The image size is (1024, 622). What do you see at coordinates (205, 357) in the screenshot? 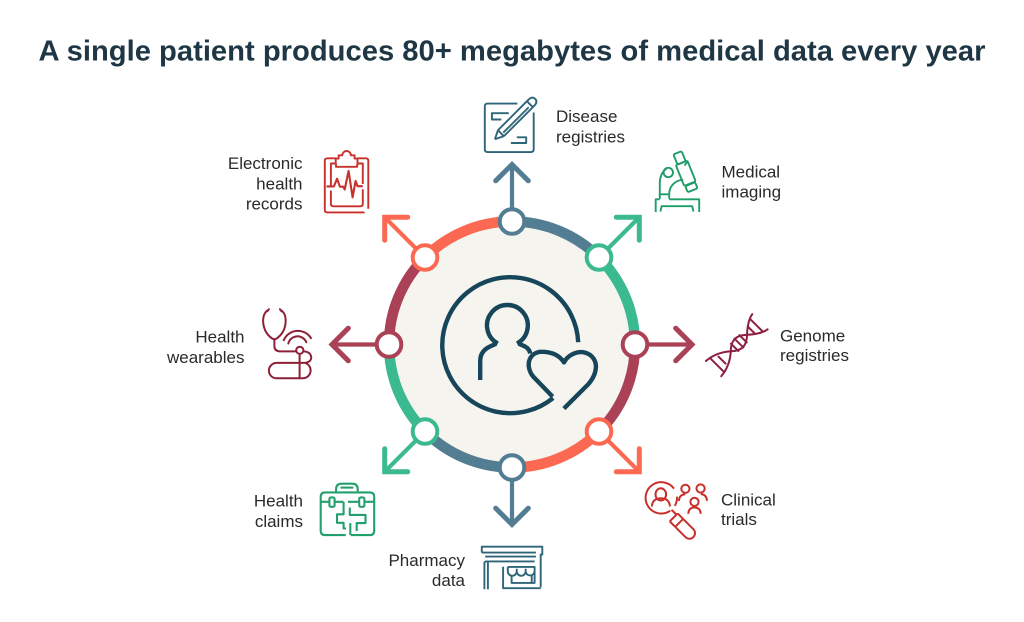
I see `svg-text: wearables` at bounding box center [205, 357].